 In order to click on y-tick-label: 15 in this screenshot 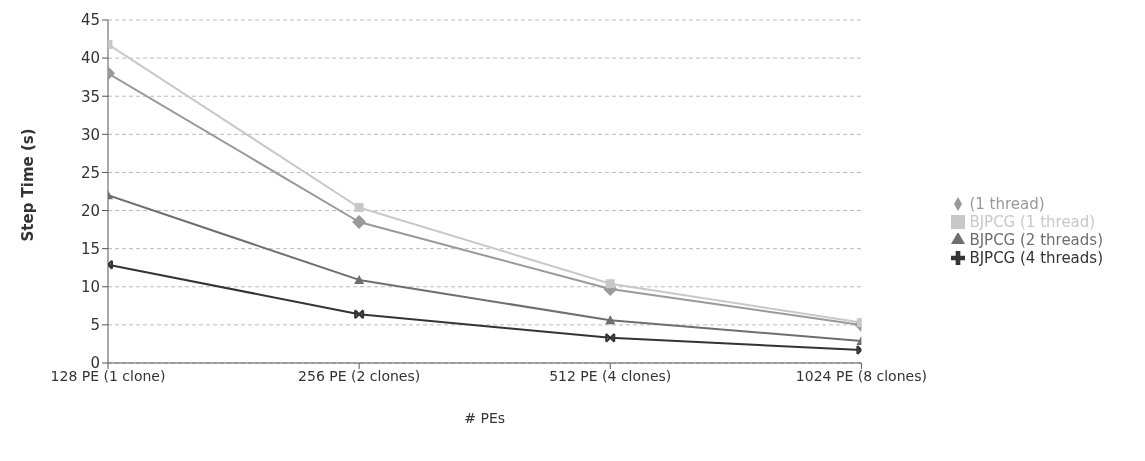, I will do `click(90, 248)`.